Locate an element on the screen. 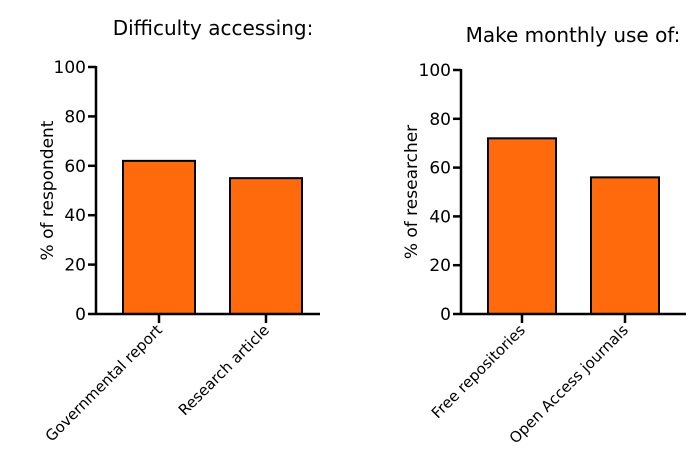 The width and height of the screenshot is (697, 476). y-axis-label: % of respondent is located at coordinates (48, 190).